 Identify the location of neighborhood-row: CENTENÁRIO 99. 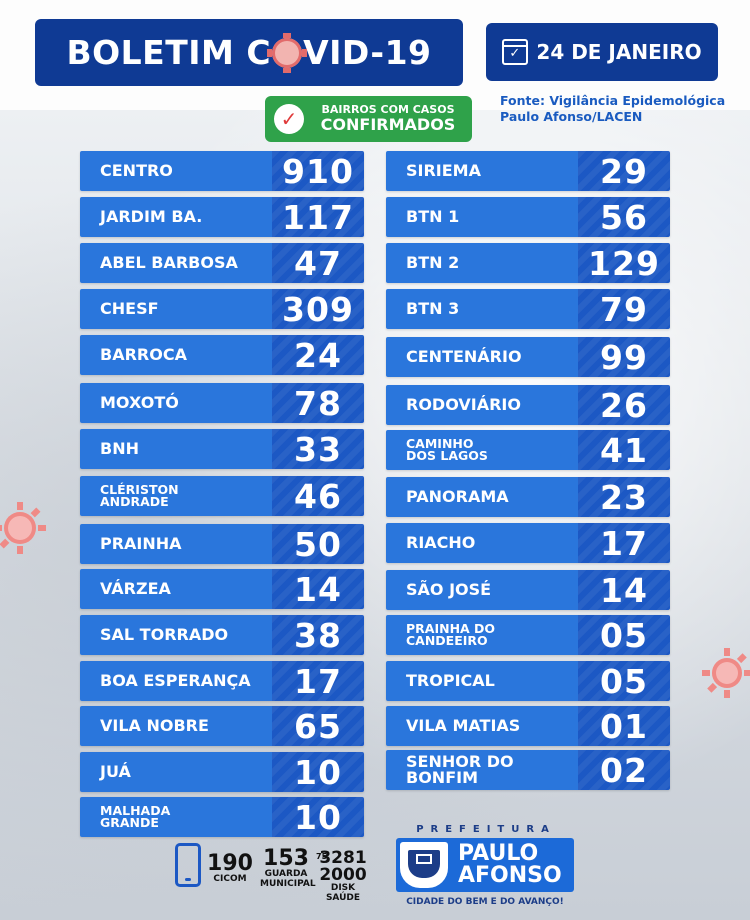
(528, 357).